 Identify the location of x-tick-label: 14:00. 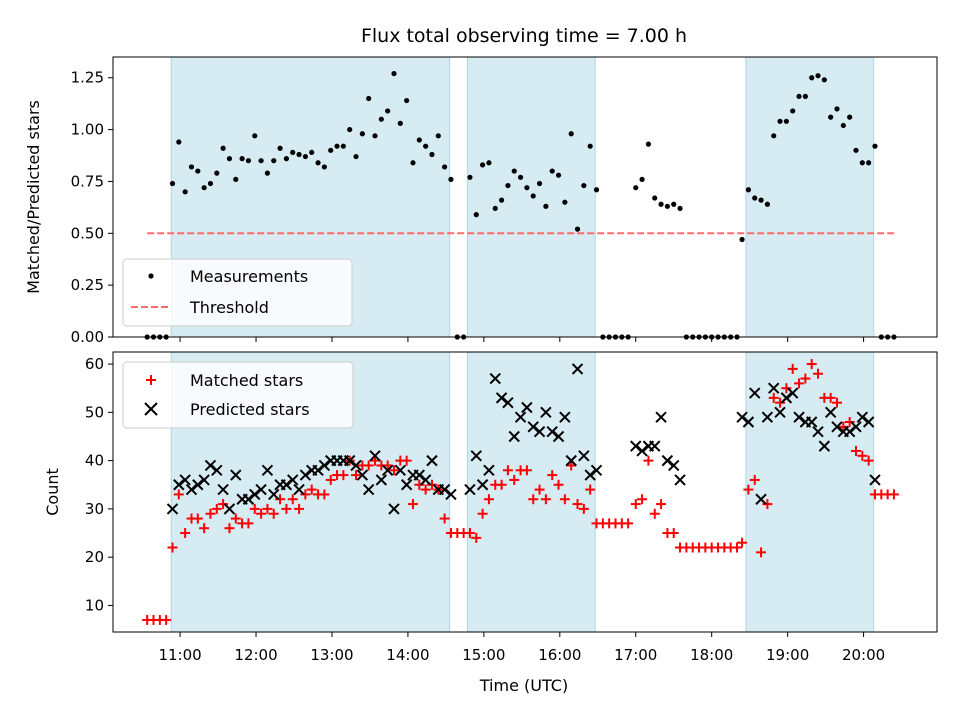
(407, 655).